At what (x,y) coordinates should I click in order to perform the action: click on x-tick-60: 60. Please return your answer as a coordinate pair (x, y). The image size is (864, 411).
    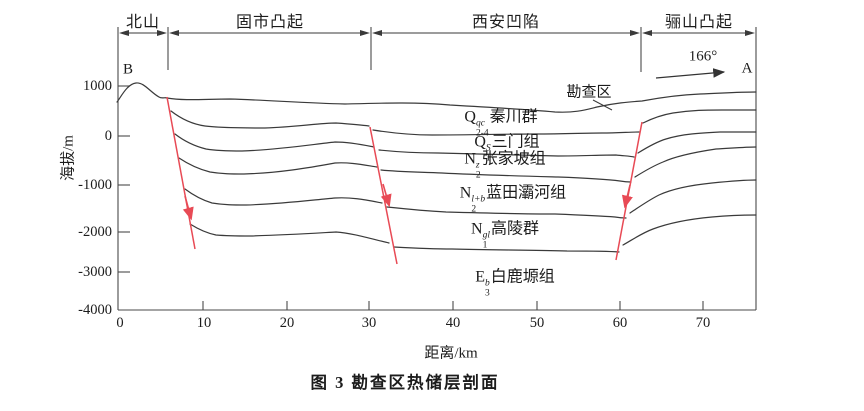
    Looking at the image, I should click on (620, 323).